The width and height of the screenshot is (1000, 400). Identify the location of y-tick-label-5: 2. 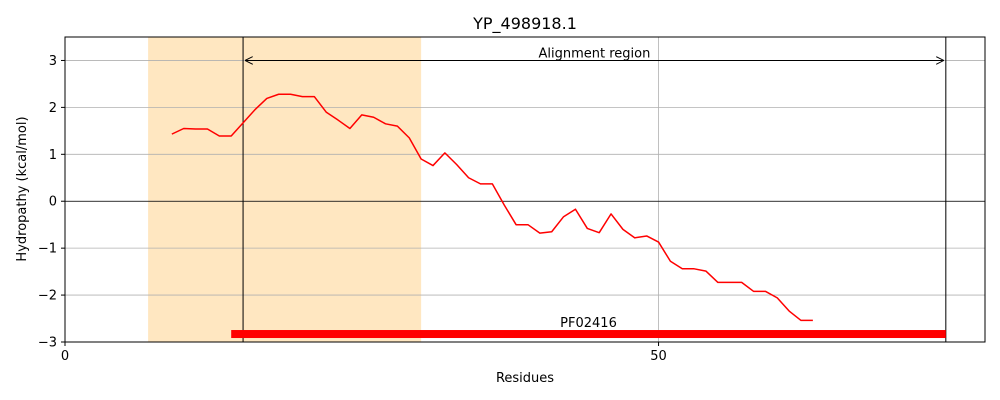
(53, 108).